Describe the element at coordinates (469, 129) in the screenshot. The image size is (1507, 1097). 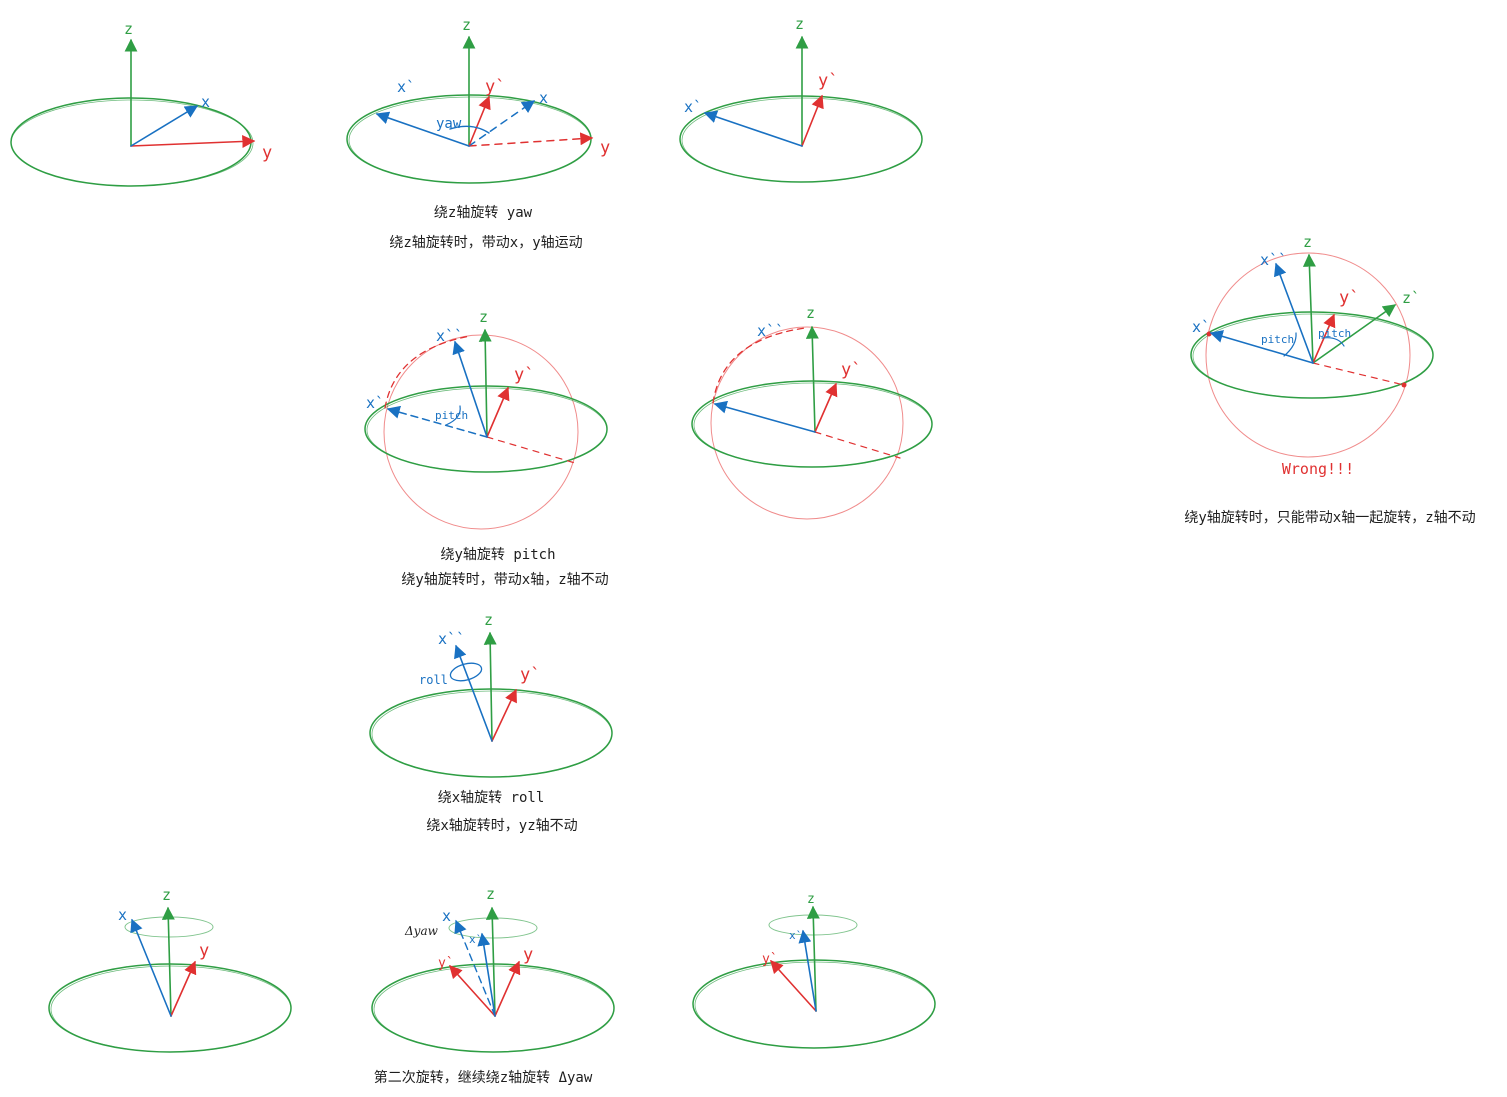
I see `yaw-angle-arc` at that location.